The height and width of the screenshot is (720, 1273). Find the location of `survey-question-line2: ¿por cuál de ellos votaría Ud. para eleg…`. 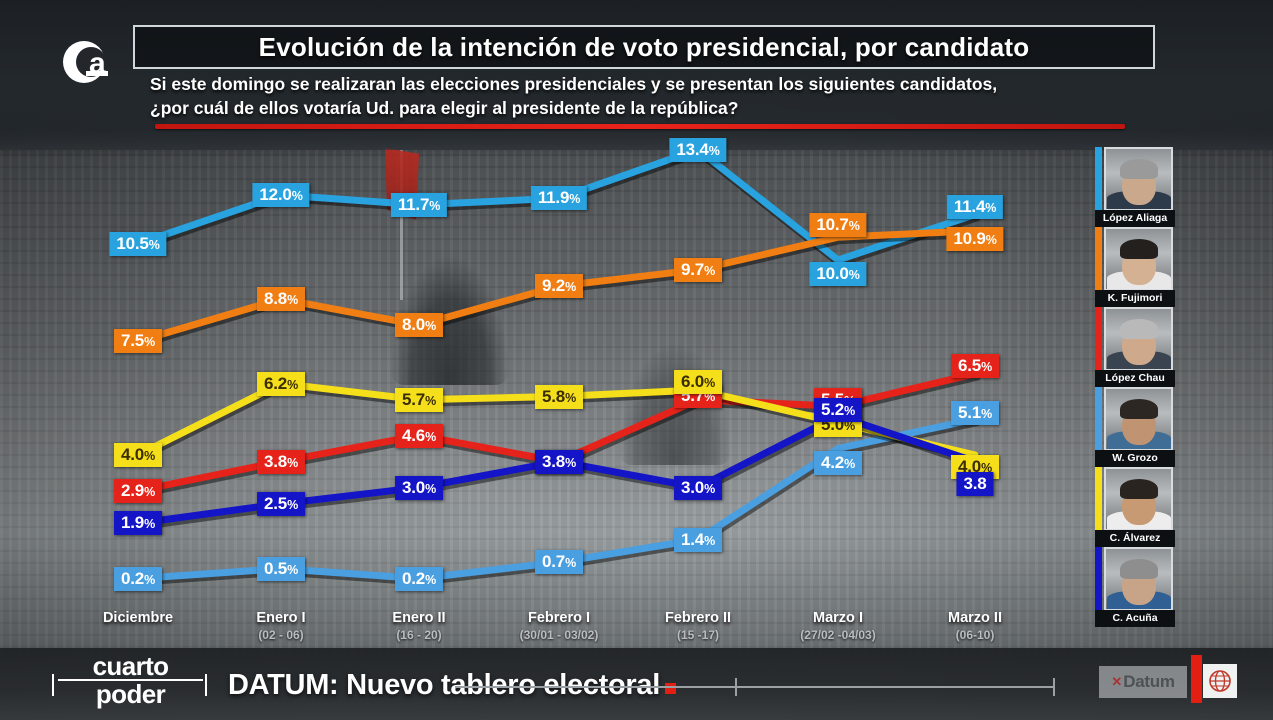

survey-question-line2: ¿por cuál de ellos votaría Ud. para eleg… is located at coordinates (444, 108).